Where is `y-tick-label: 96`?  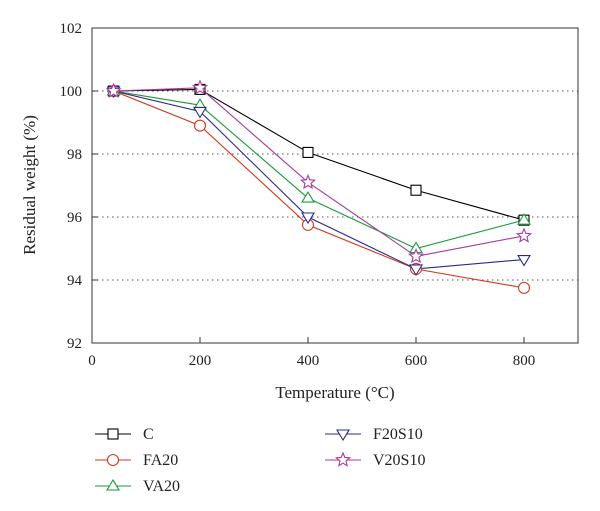 y-tick-label: 96 is located at coordinates (75, 218).